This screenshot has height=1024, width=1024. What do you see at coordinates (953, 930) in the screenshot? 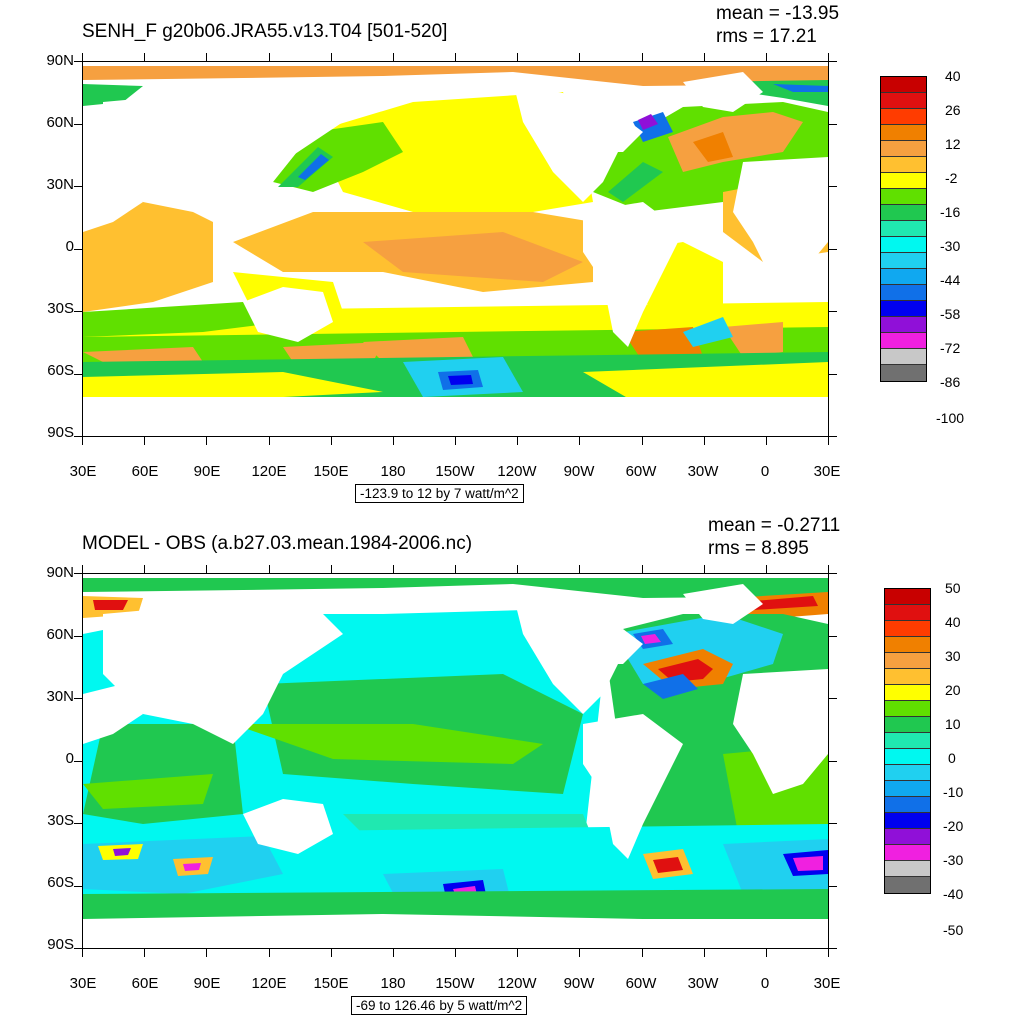
I see `colorbar-label: -50` at bounding box center [953, 930].